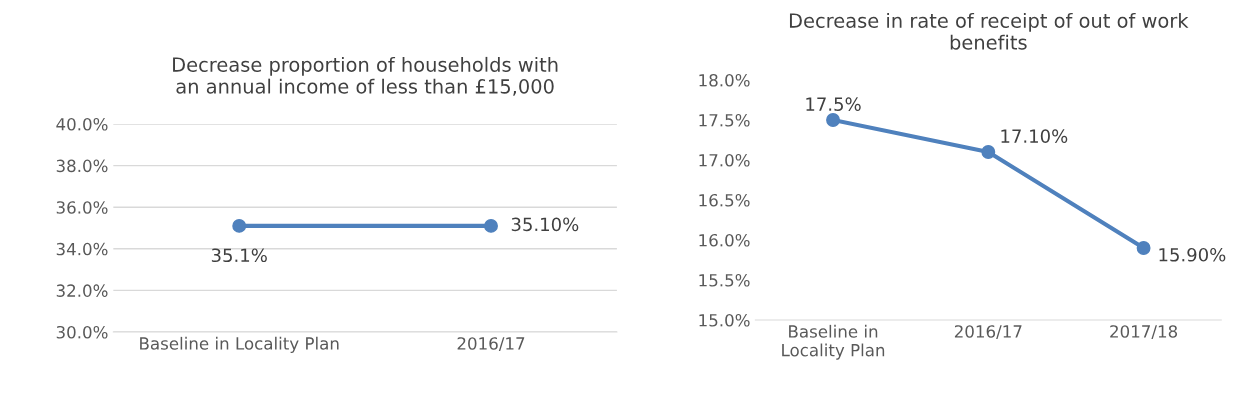  I want to click on chart-title: Decrease proportion of households with an annual income of less than £15,000, so click(365, 76).